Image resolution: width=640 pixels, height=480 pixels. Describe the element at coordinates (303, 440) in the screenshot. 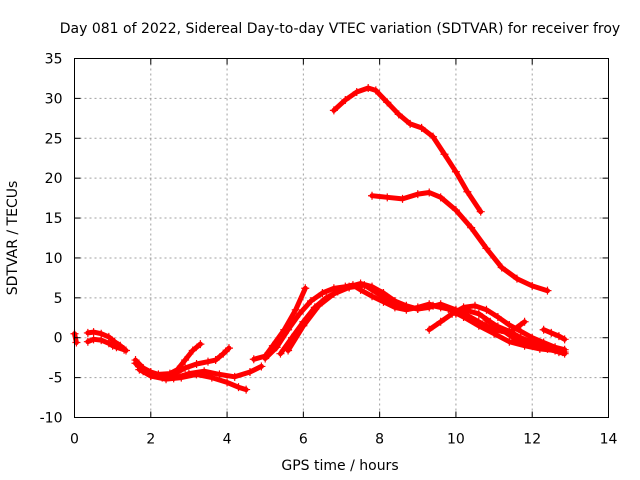

I see `x-tick-label: 6` at that location.